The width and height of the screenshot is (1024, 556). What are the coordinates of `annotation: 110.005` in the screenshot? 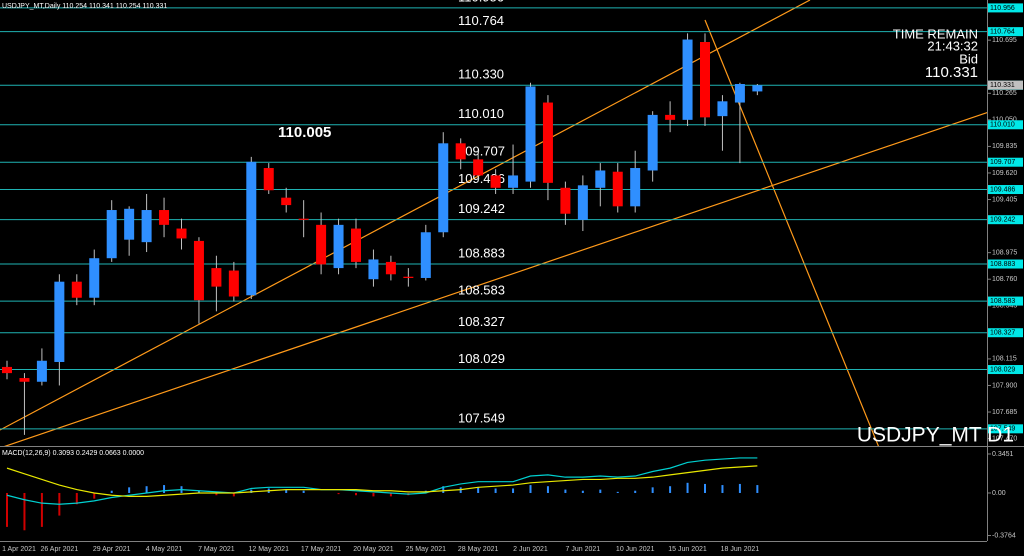 It's located at (304, 132).